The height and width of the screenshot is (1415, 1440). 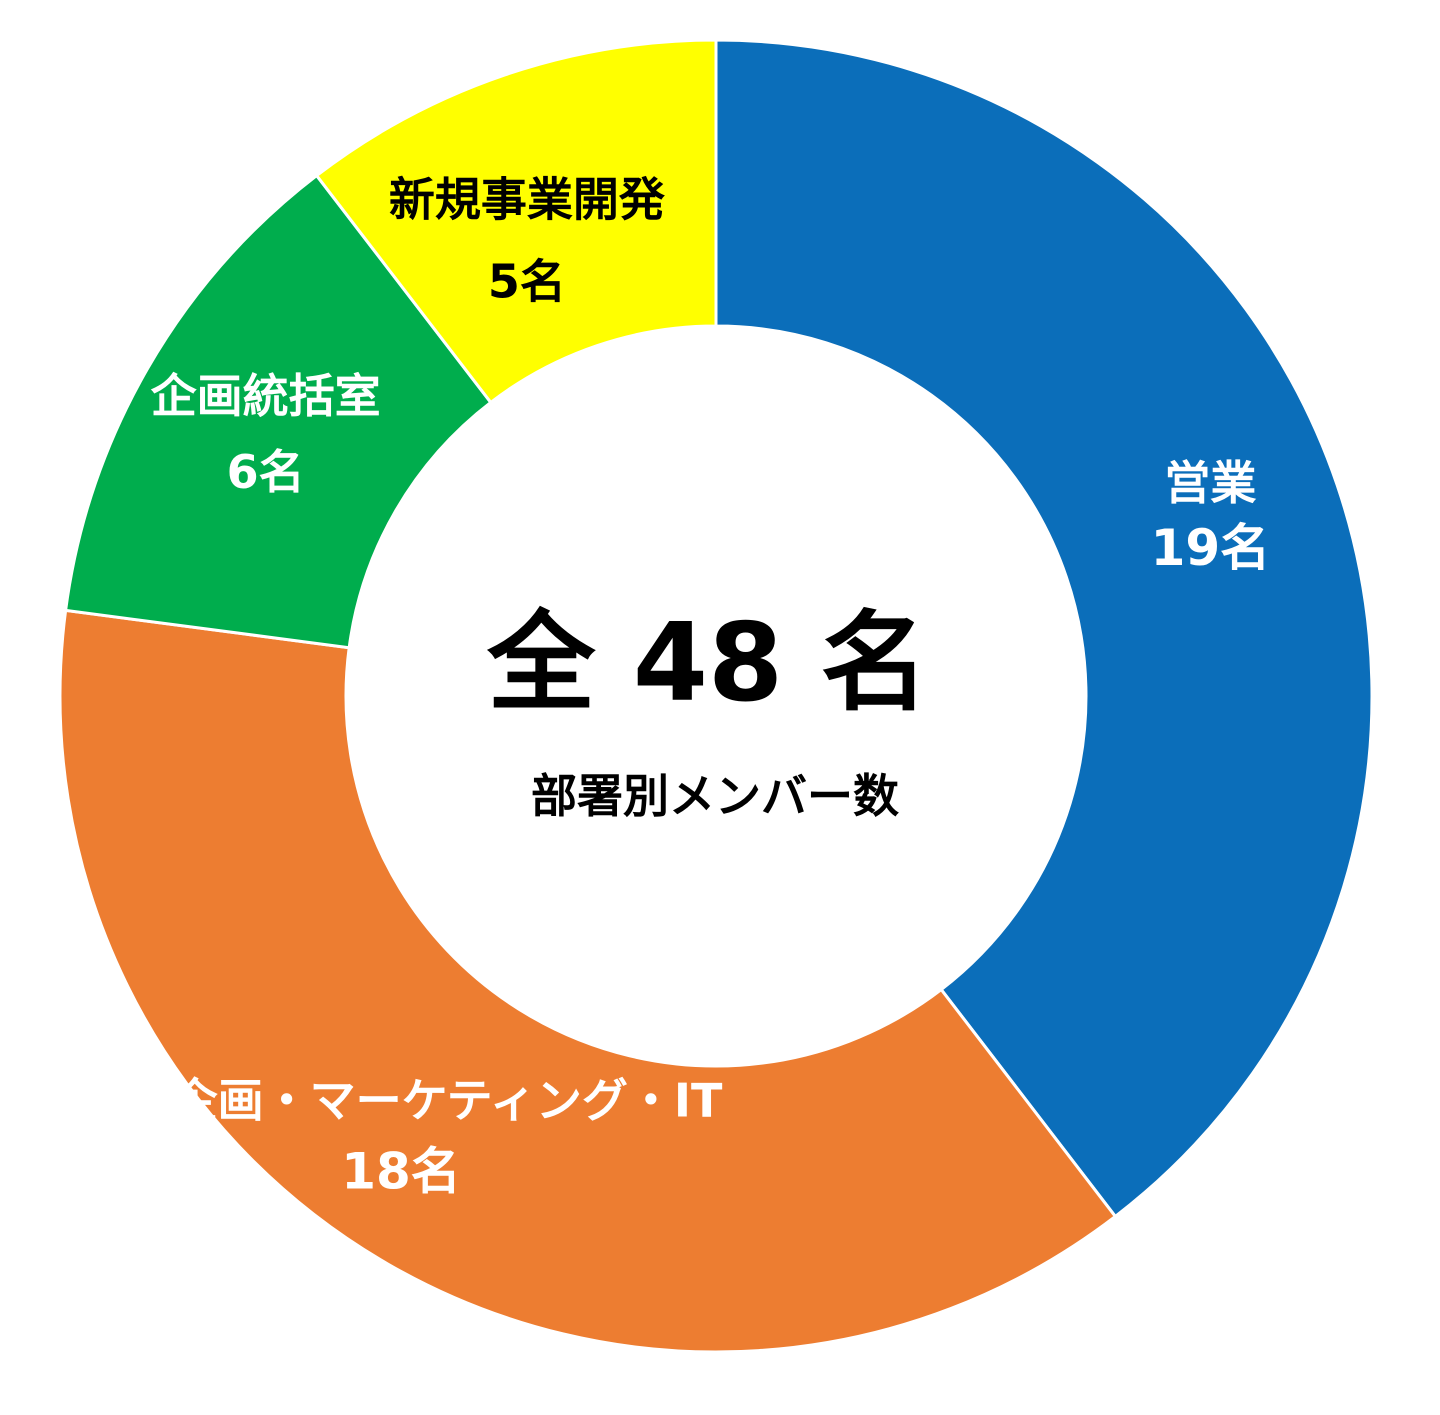 What do you see at coordinates (266, 472) in the screenshot?
I see `slice-3-value-label: 6名` at bounding box center [266, 472].